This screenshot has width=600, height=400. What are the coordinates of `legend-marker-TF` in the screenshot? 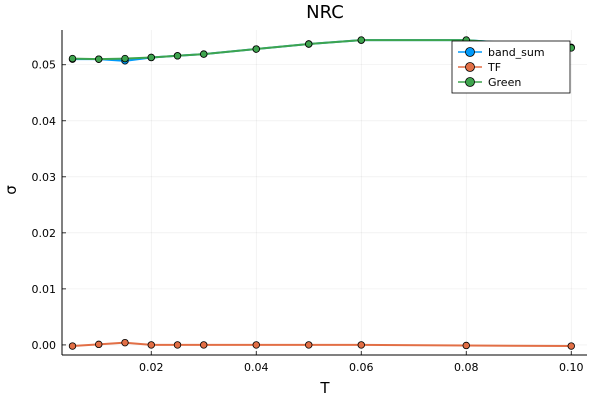 It's located at (470, 67).